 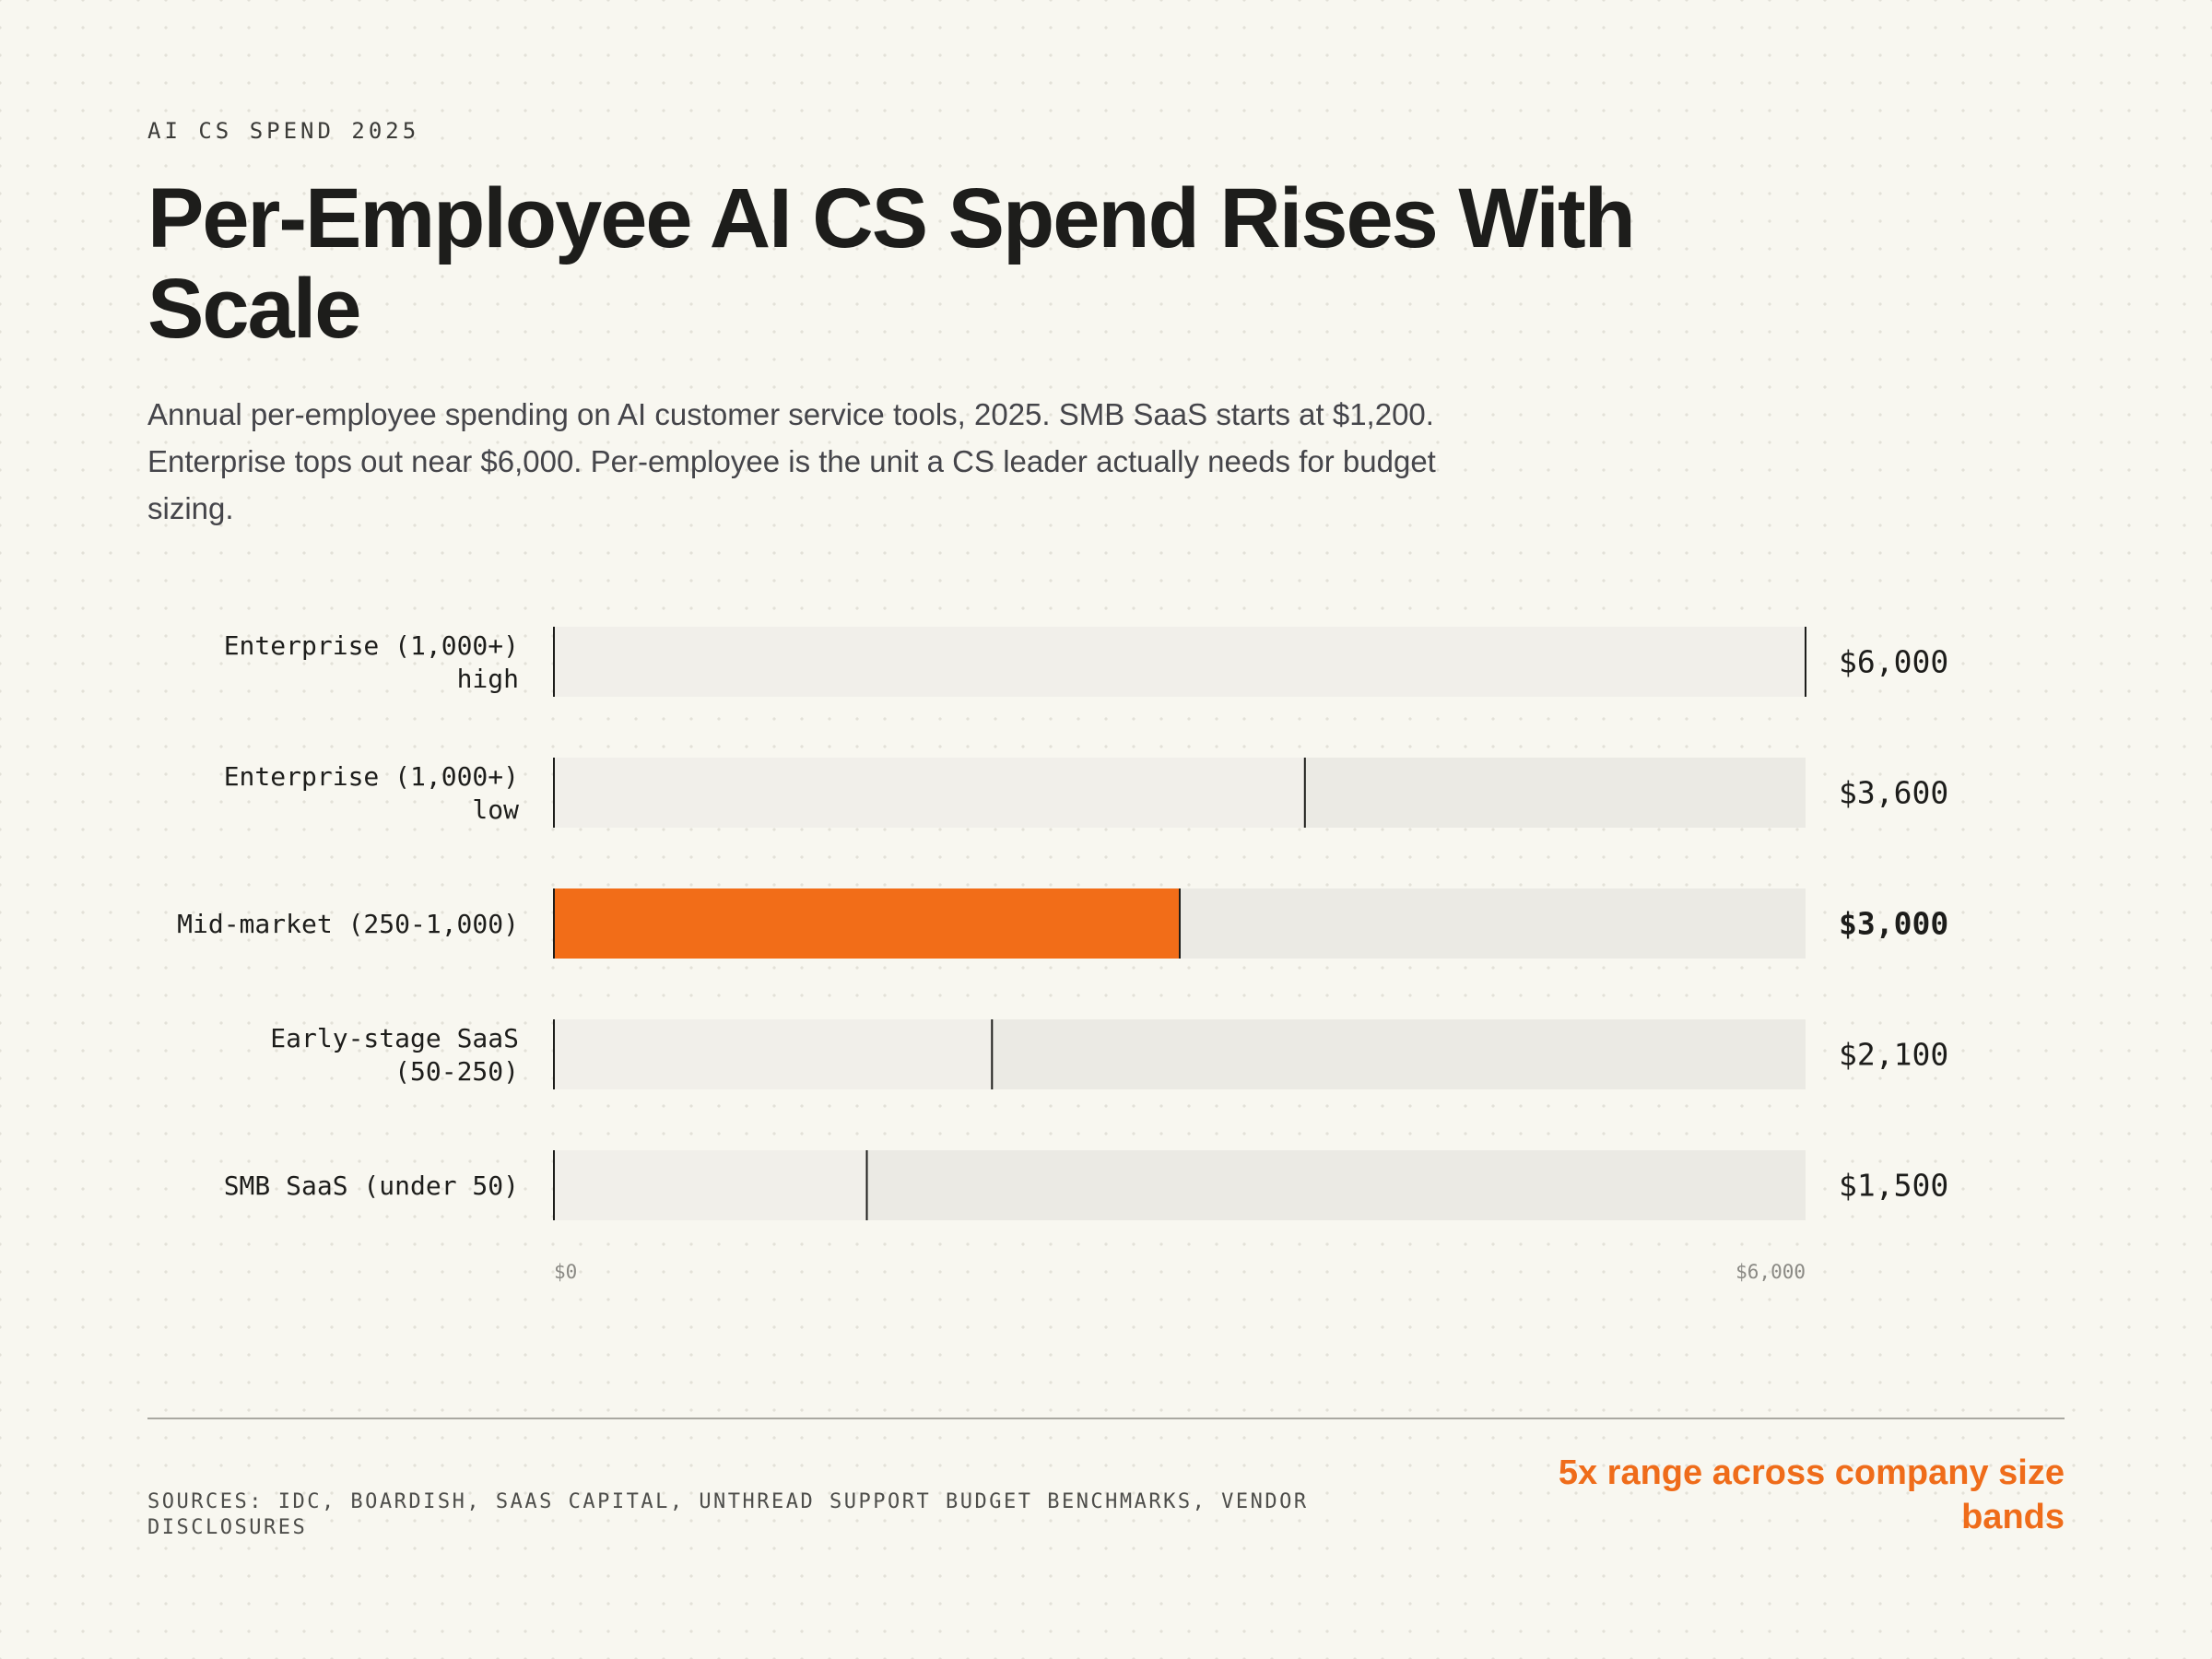 What do you see at coordinates (1811, 1494) in the screenshot?
I see `range-callout: 5x range across company size bands` at bounding box center [1811, 1494].